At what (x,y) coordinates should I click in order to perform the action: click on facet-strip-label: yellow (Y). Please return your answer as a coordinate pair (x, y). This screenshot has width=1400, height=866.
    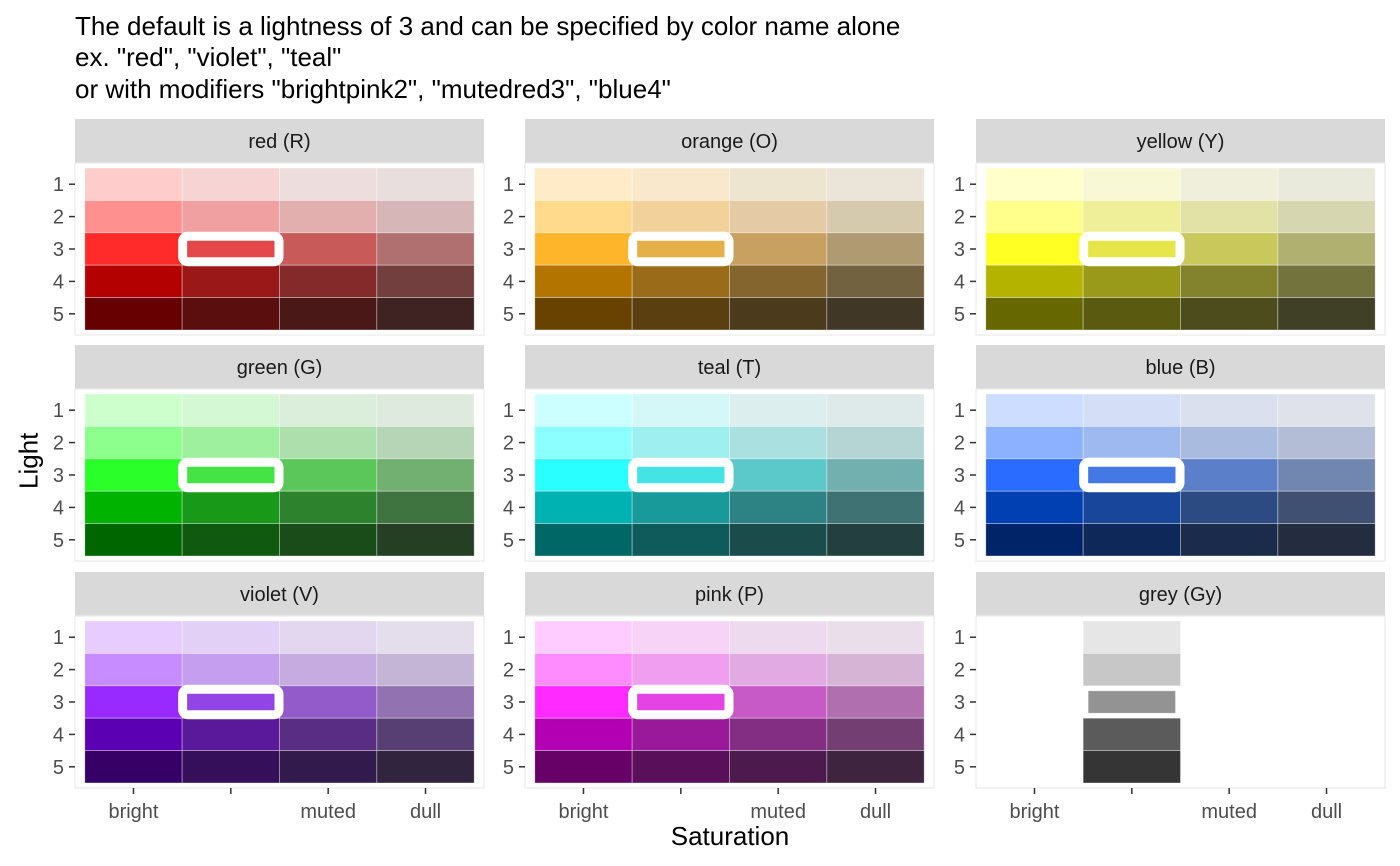
    Looking at the image, I should click on (1181, 142).